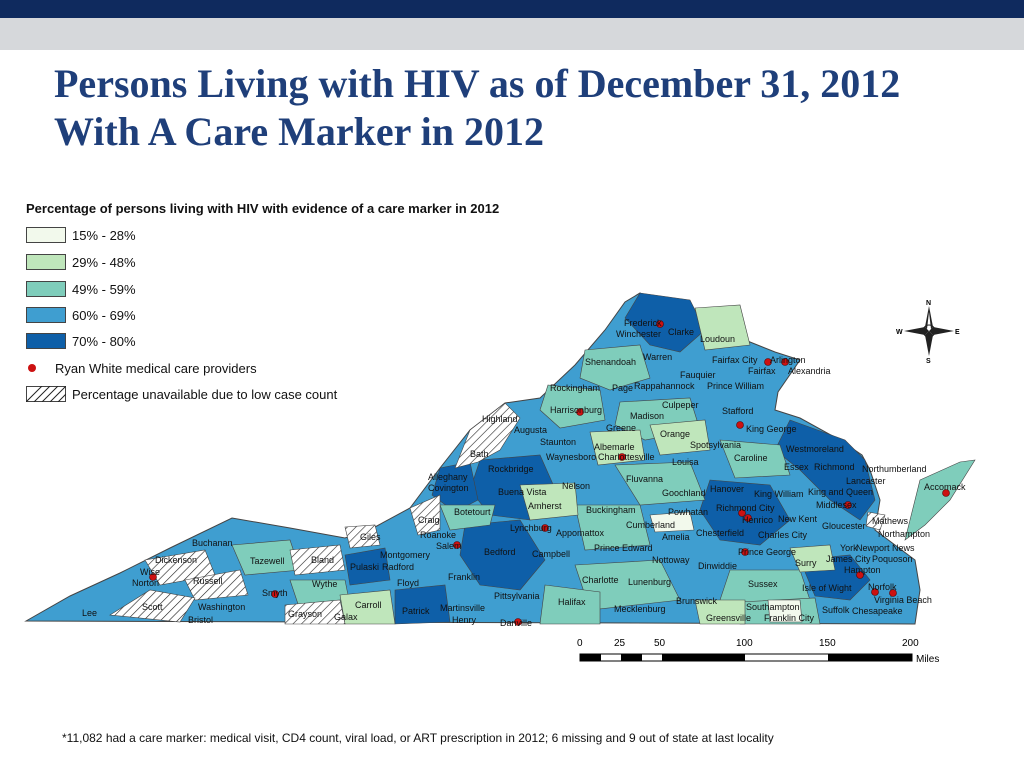  What do you see at coordinates (104, 289) in the screenshot?
I see `legend-label: 49% - 59%` at bounding box center [104, 289].